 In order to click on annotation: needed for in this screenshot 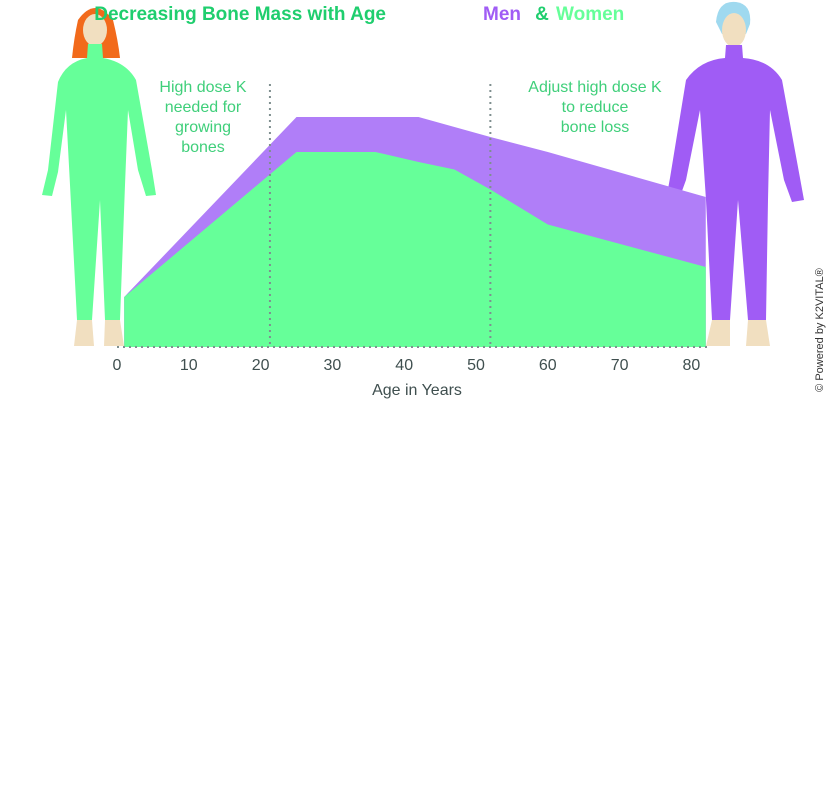, I will do `click(203, 107)`.